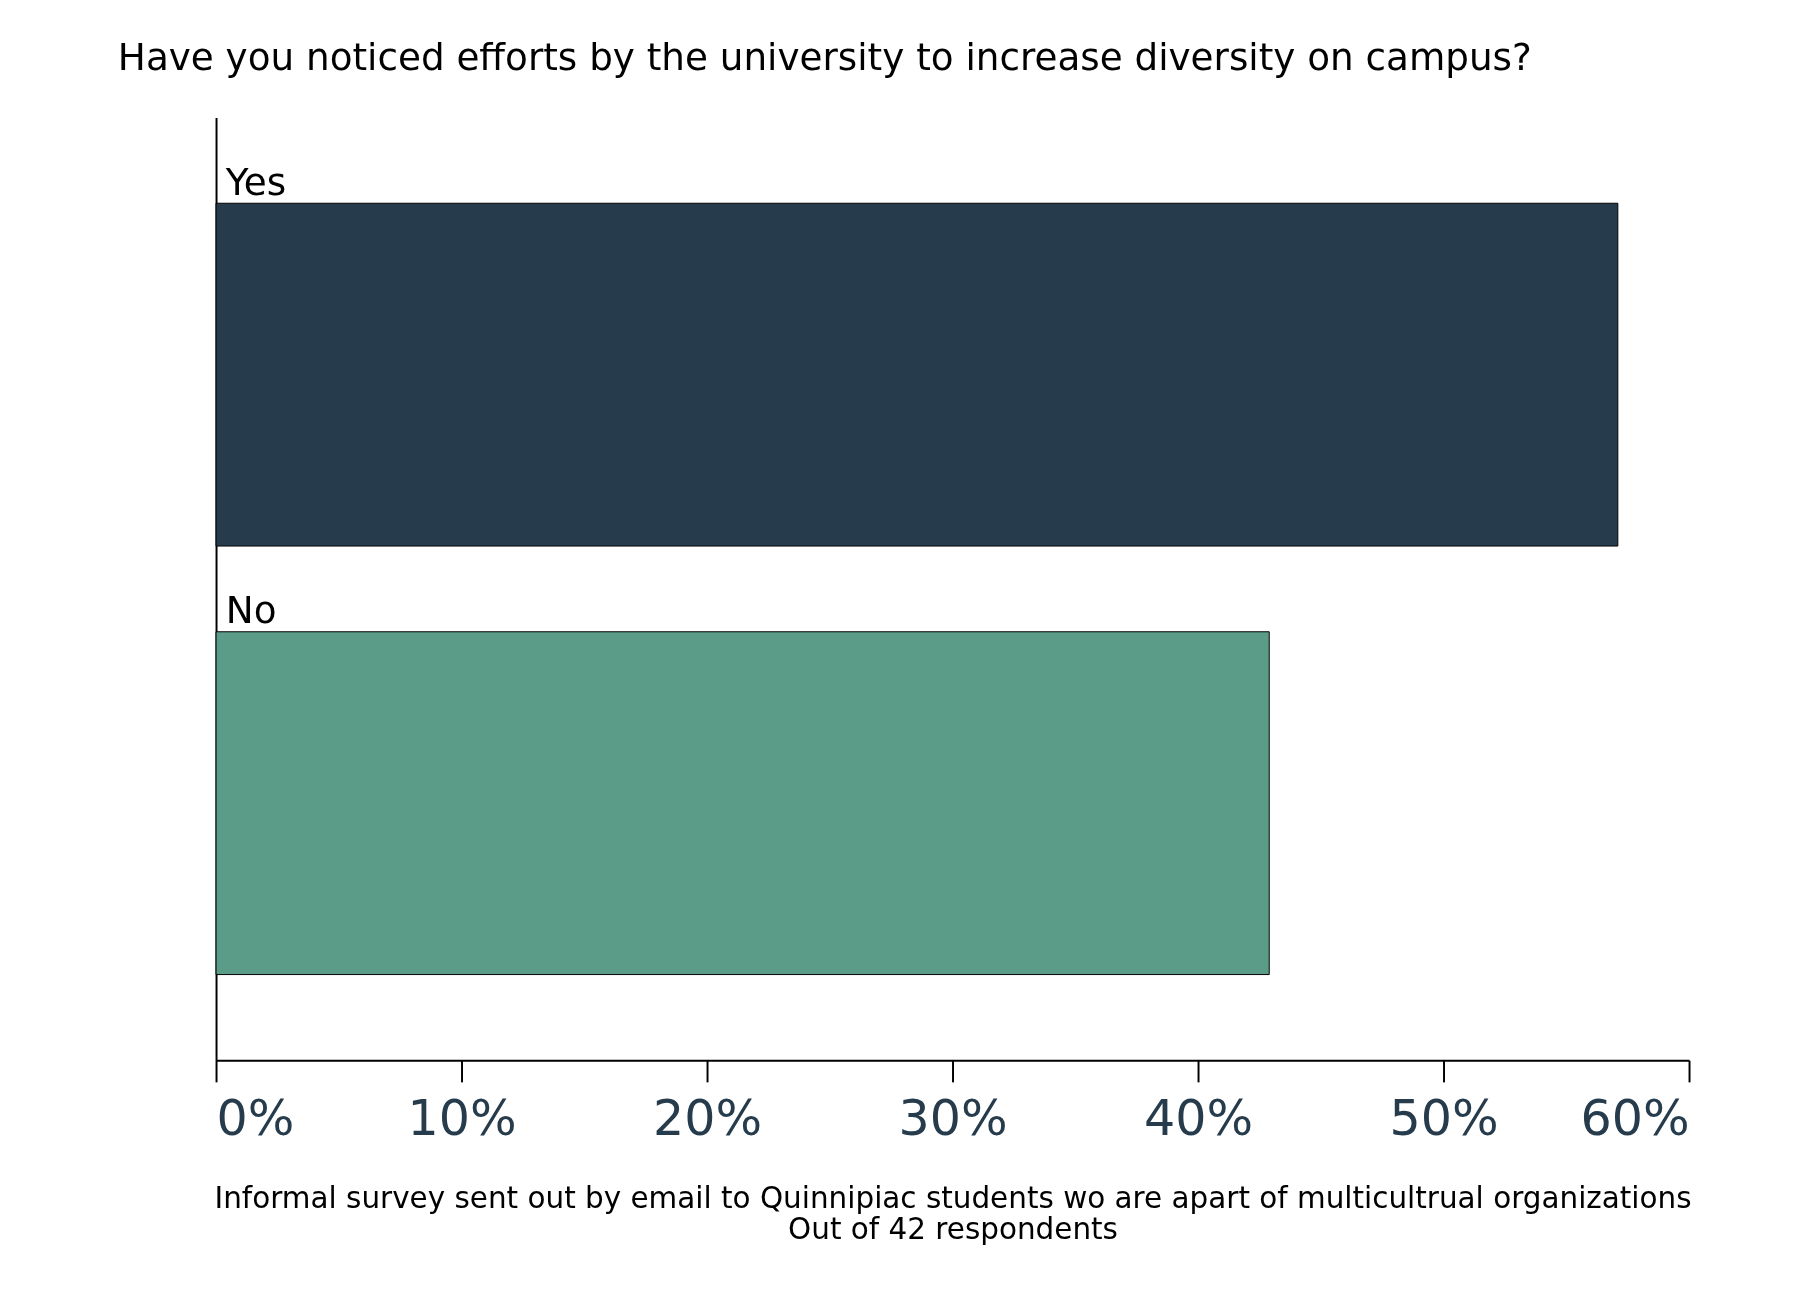 The width and height of the screenshot is (1800, 1315). I want to click on chart-title: Have you noticed efforts by the university to increase diversity on campus?, so click(824, 57).